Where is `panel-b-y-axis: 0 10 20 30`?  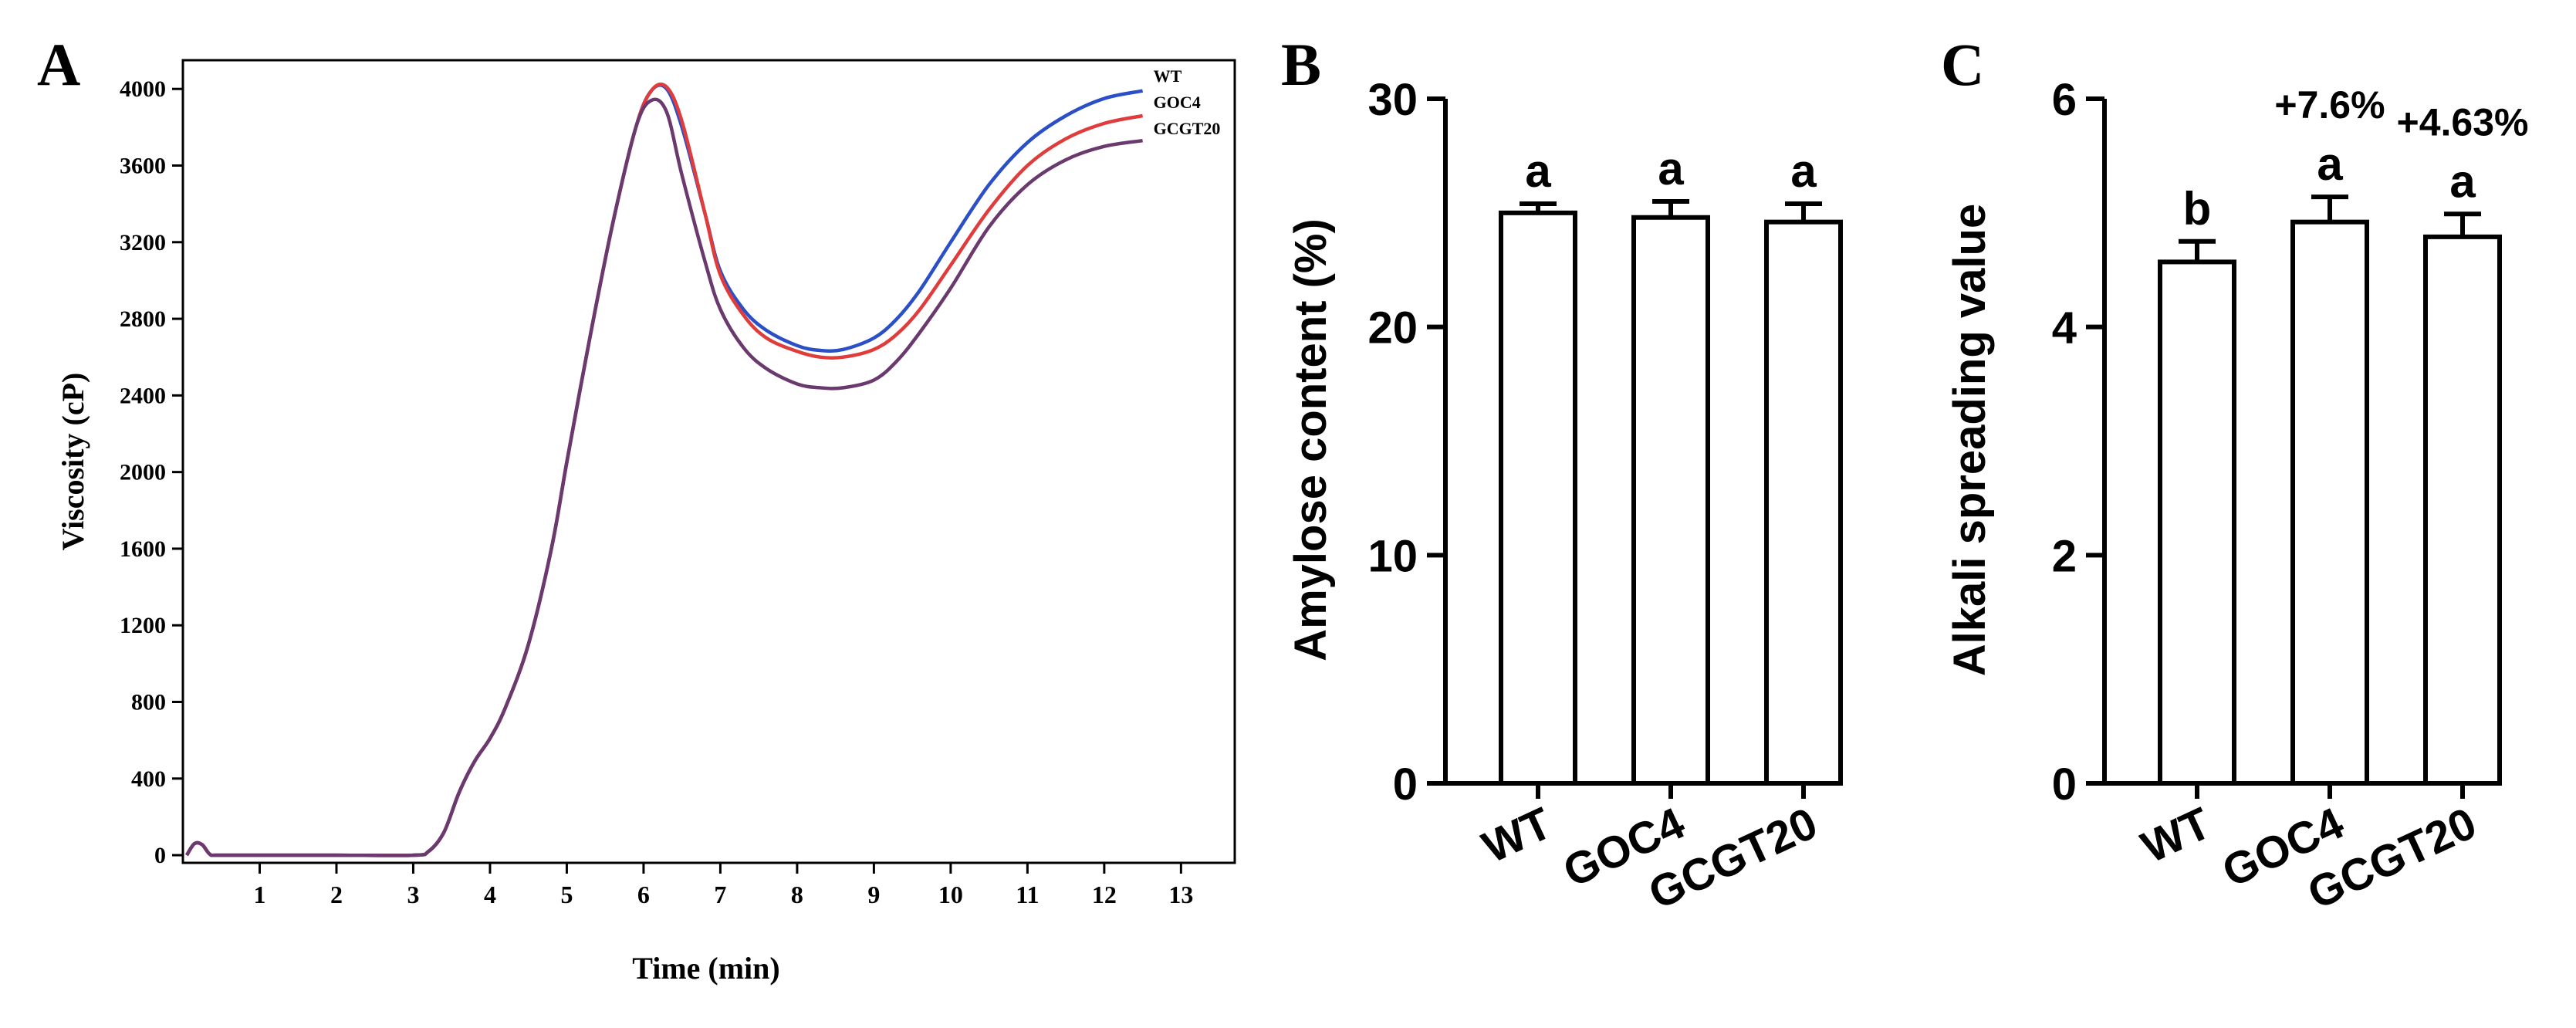
panel-b-y-axis: 0 10 20 30 is located at coordinates (1406, 442).